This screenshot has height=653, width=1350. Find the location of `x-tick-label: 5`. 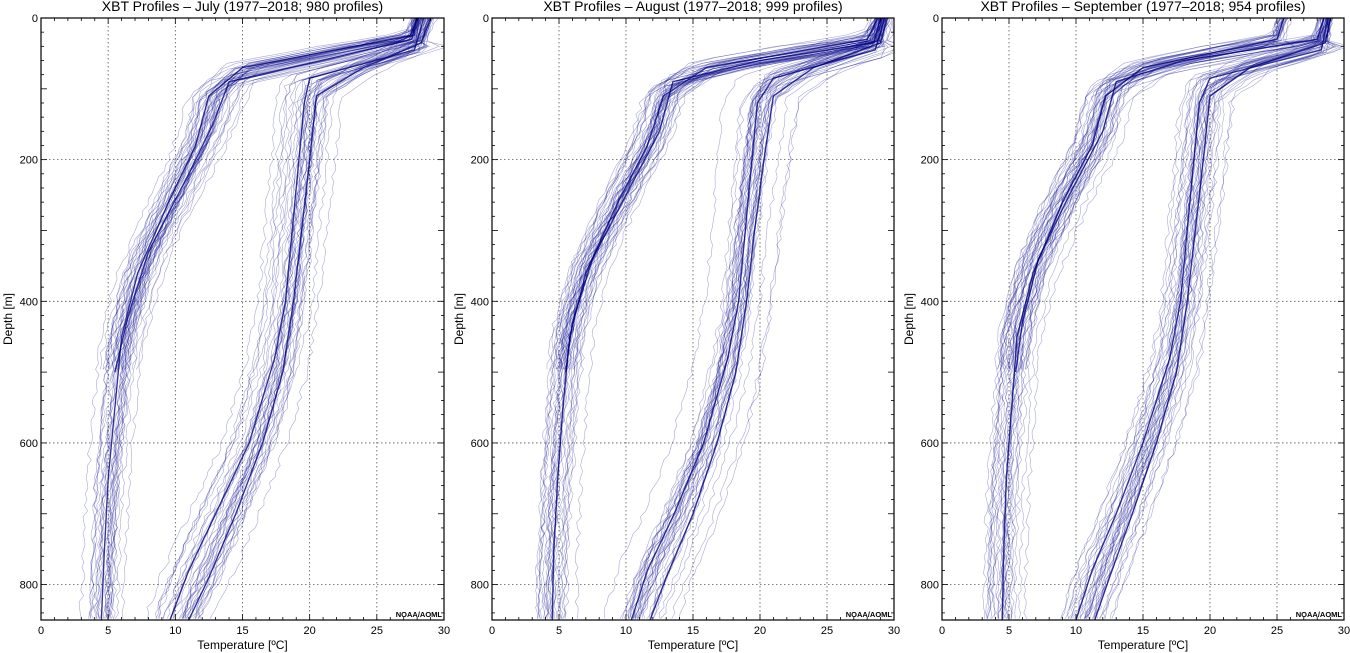

x-tick-label: 5 is located at coordinates (108, 631).